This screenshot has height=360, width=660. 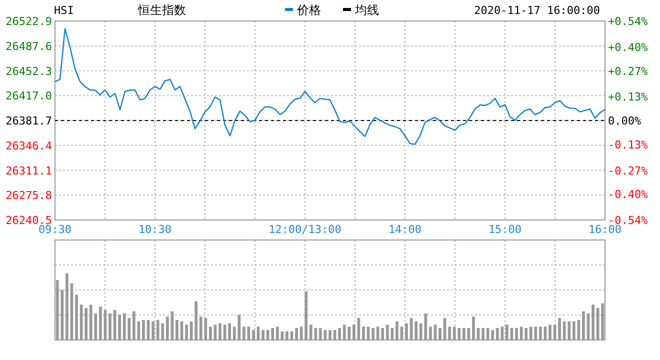 What do you see at coordinates (366, 10) in the screenshot?
I see `legend-label: 均线` at bounding box center [366, 10].